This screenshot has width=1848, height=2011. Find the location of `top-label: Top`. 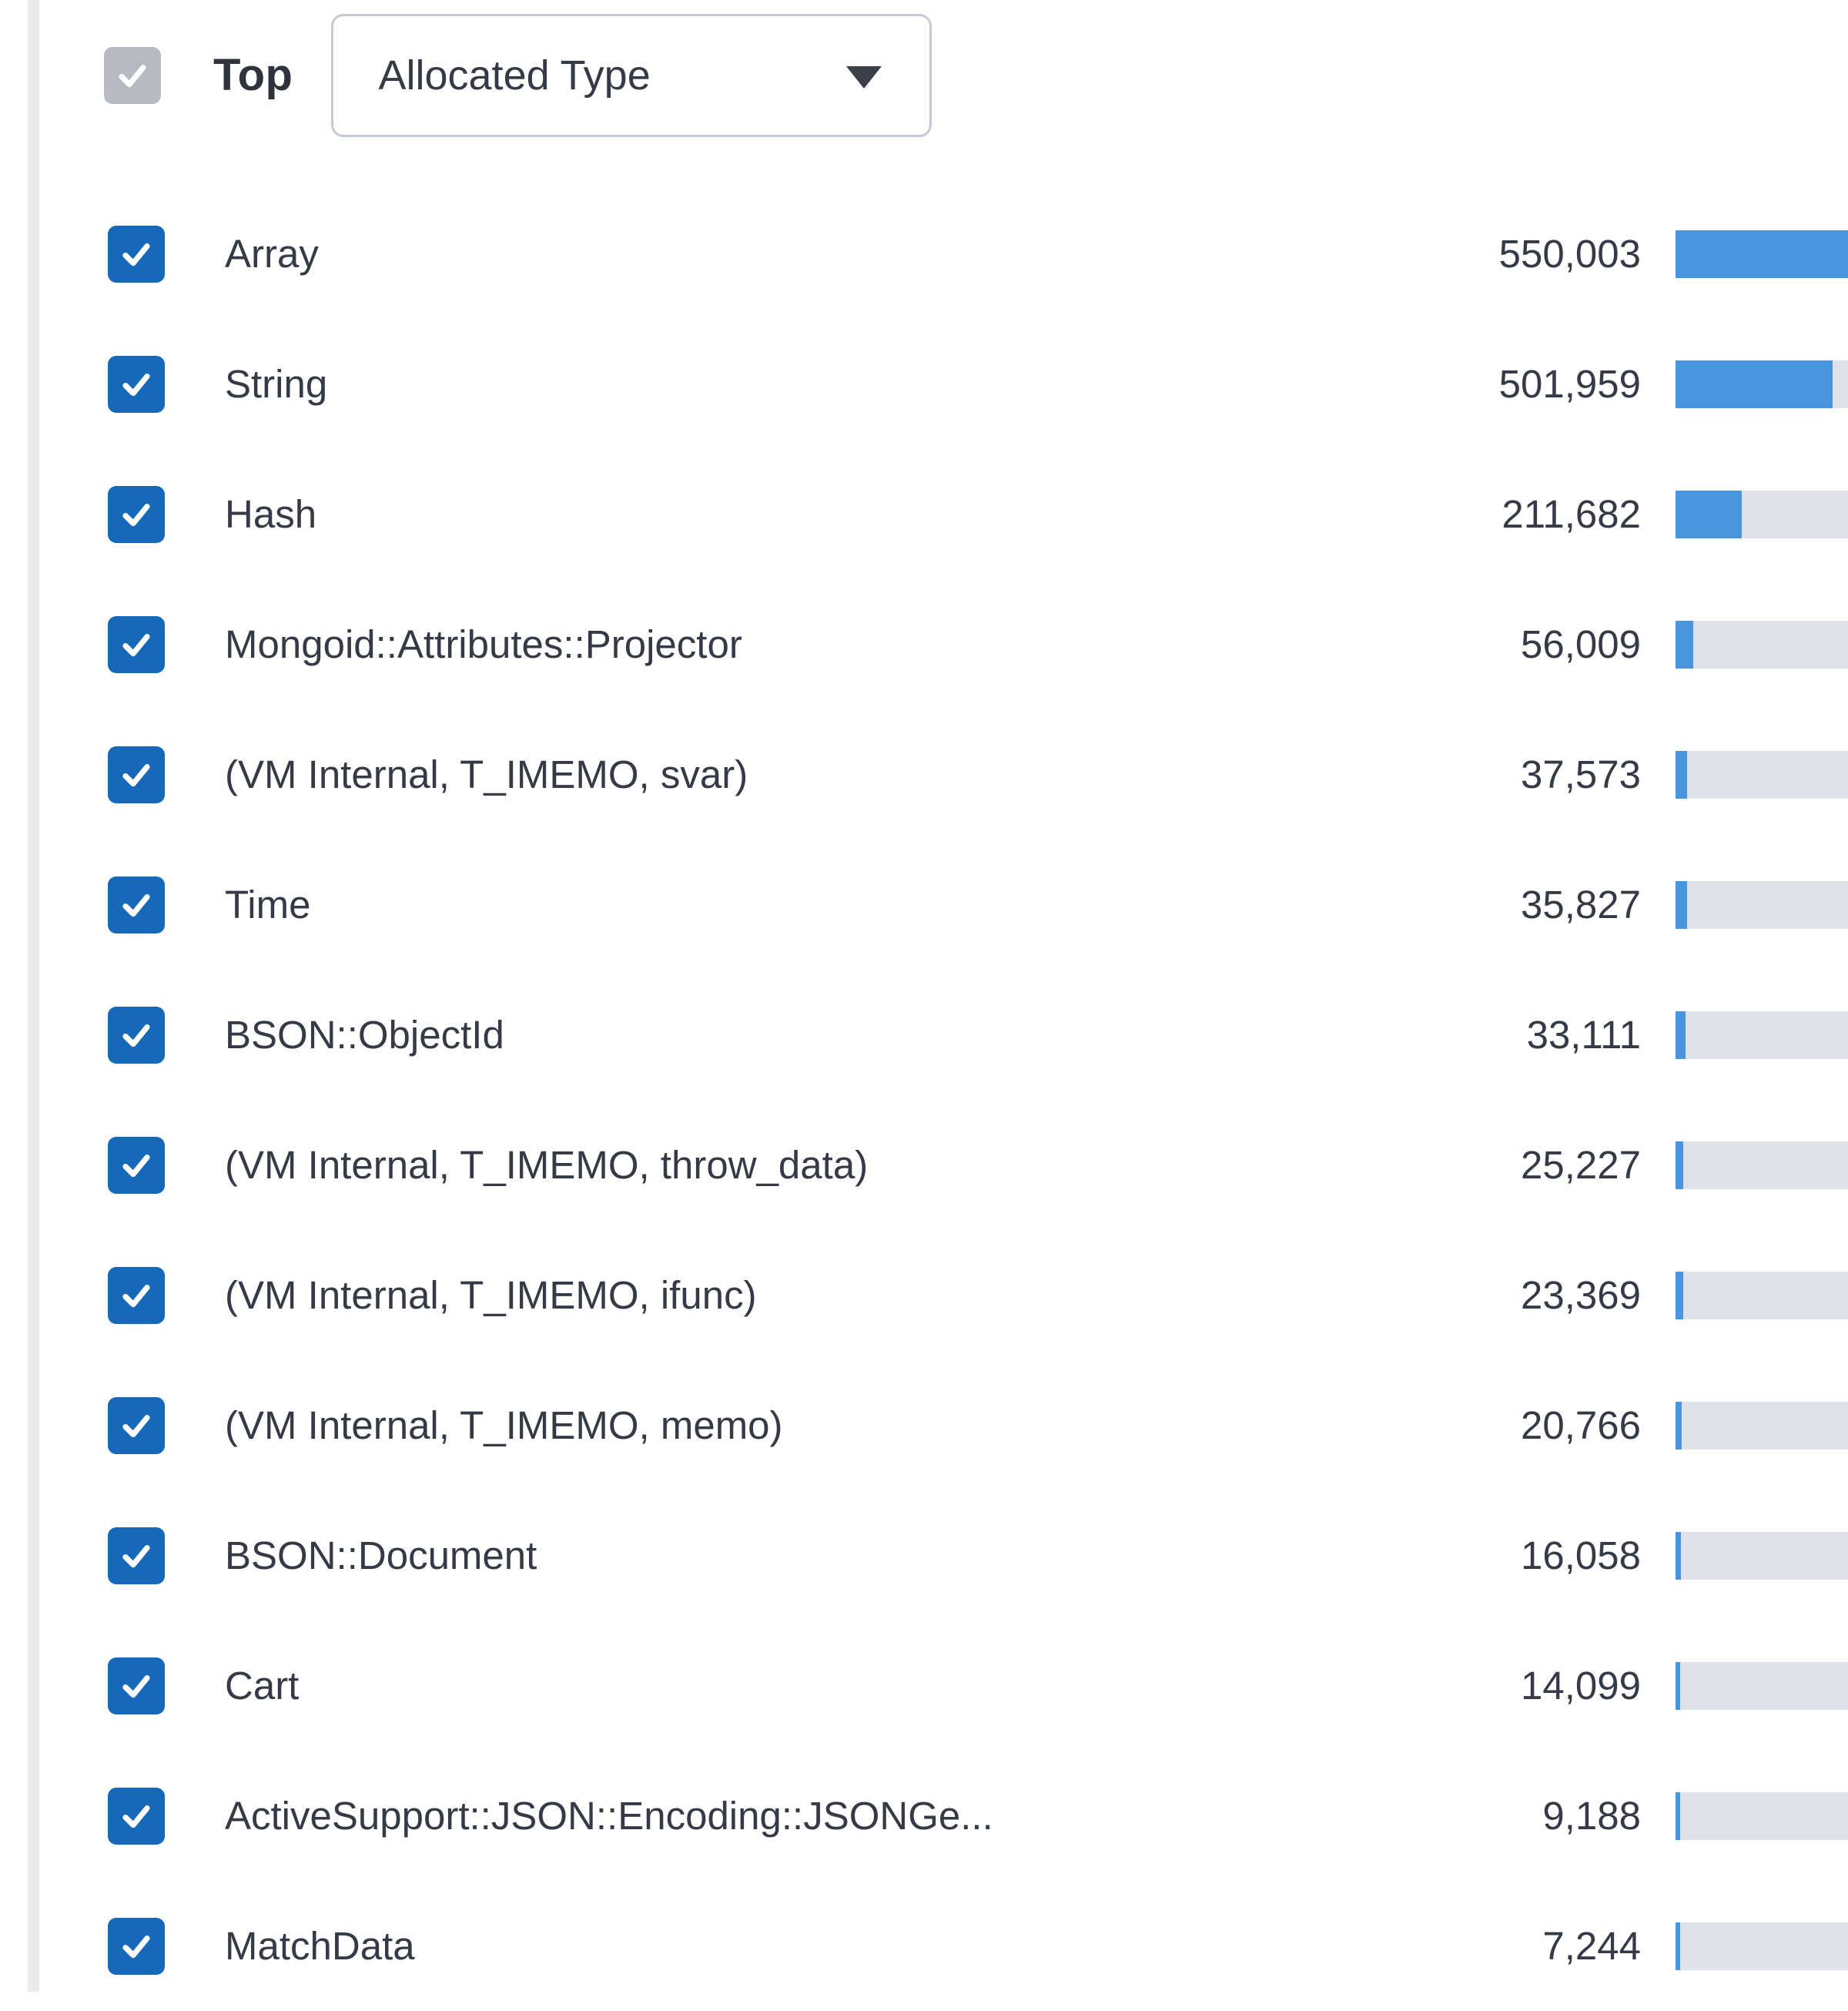

top-label: Top is located at coordinates (253, 75).